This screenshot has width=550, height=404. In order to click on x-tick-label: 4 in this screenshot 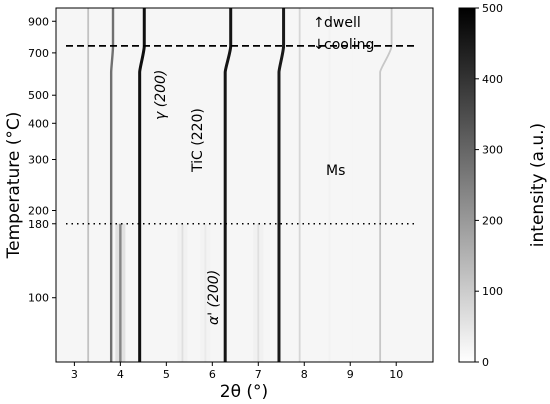, I will do `click(120, 374)`.